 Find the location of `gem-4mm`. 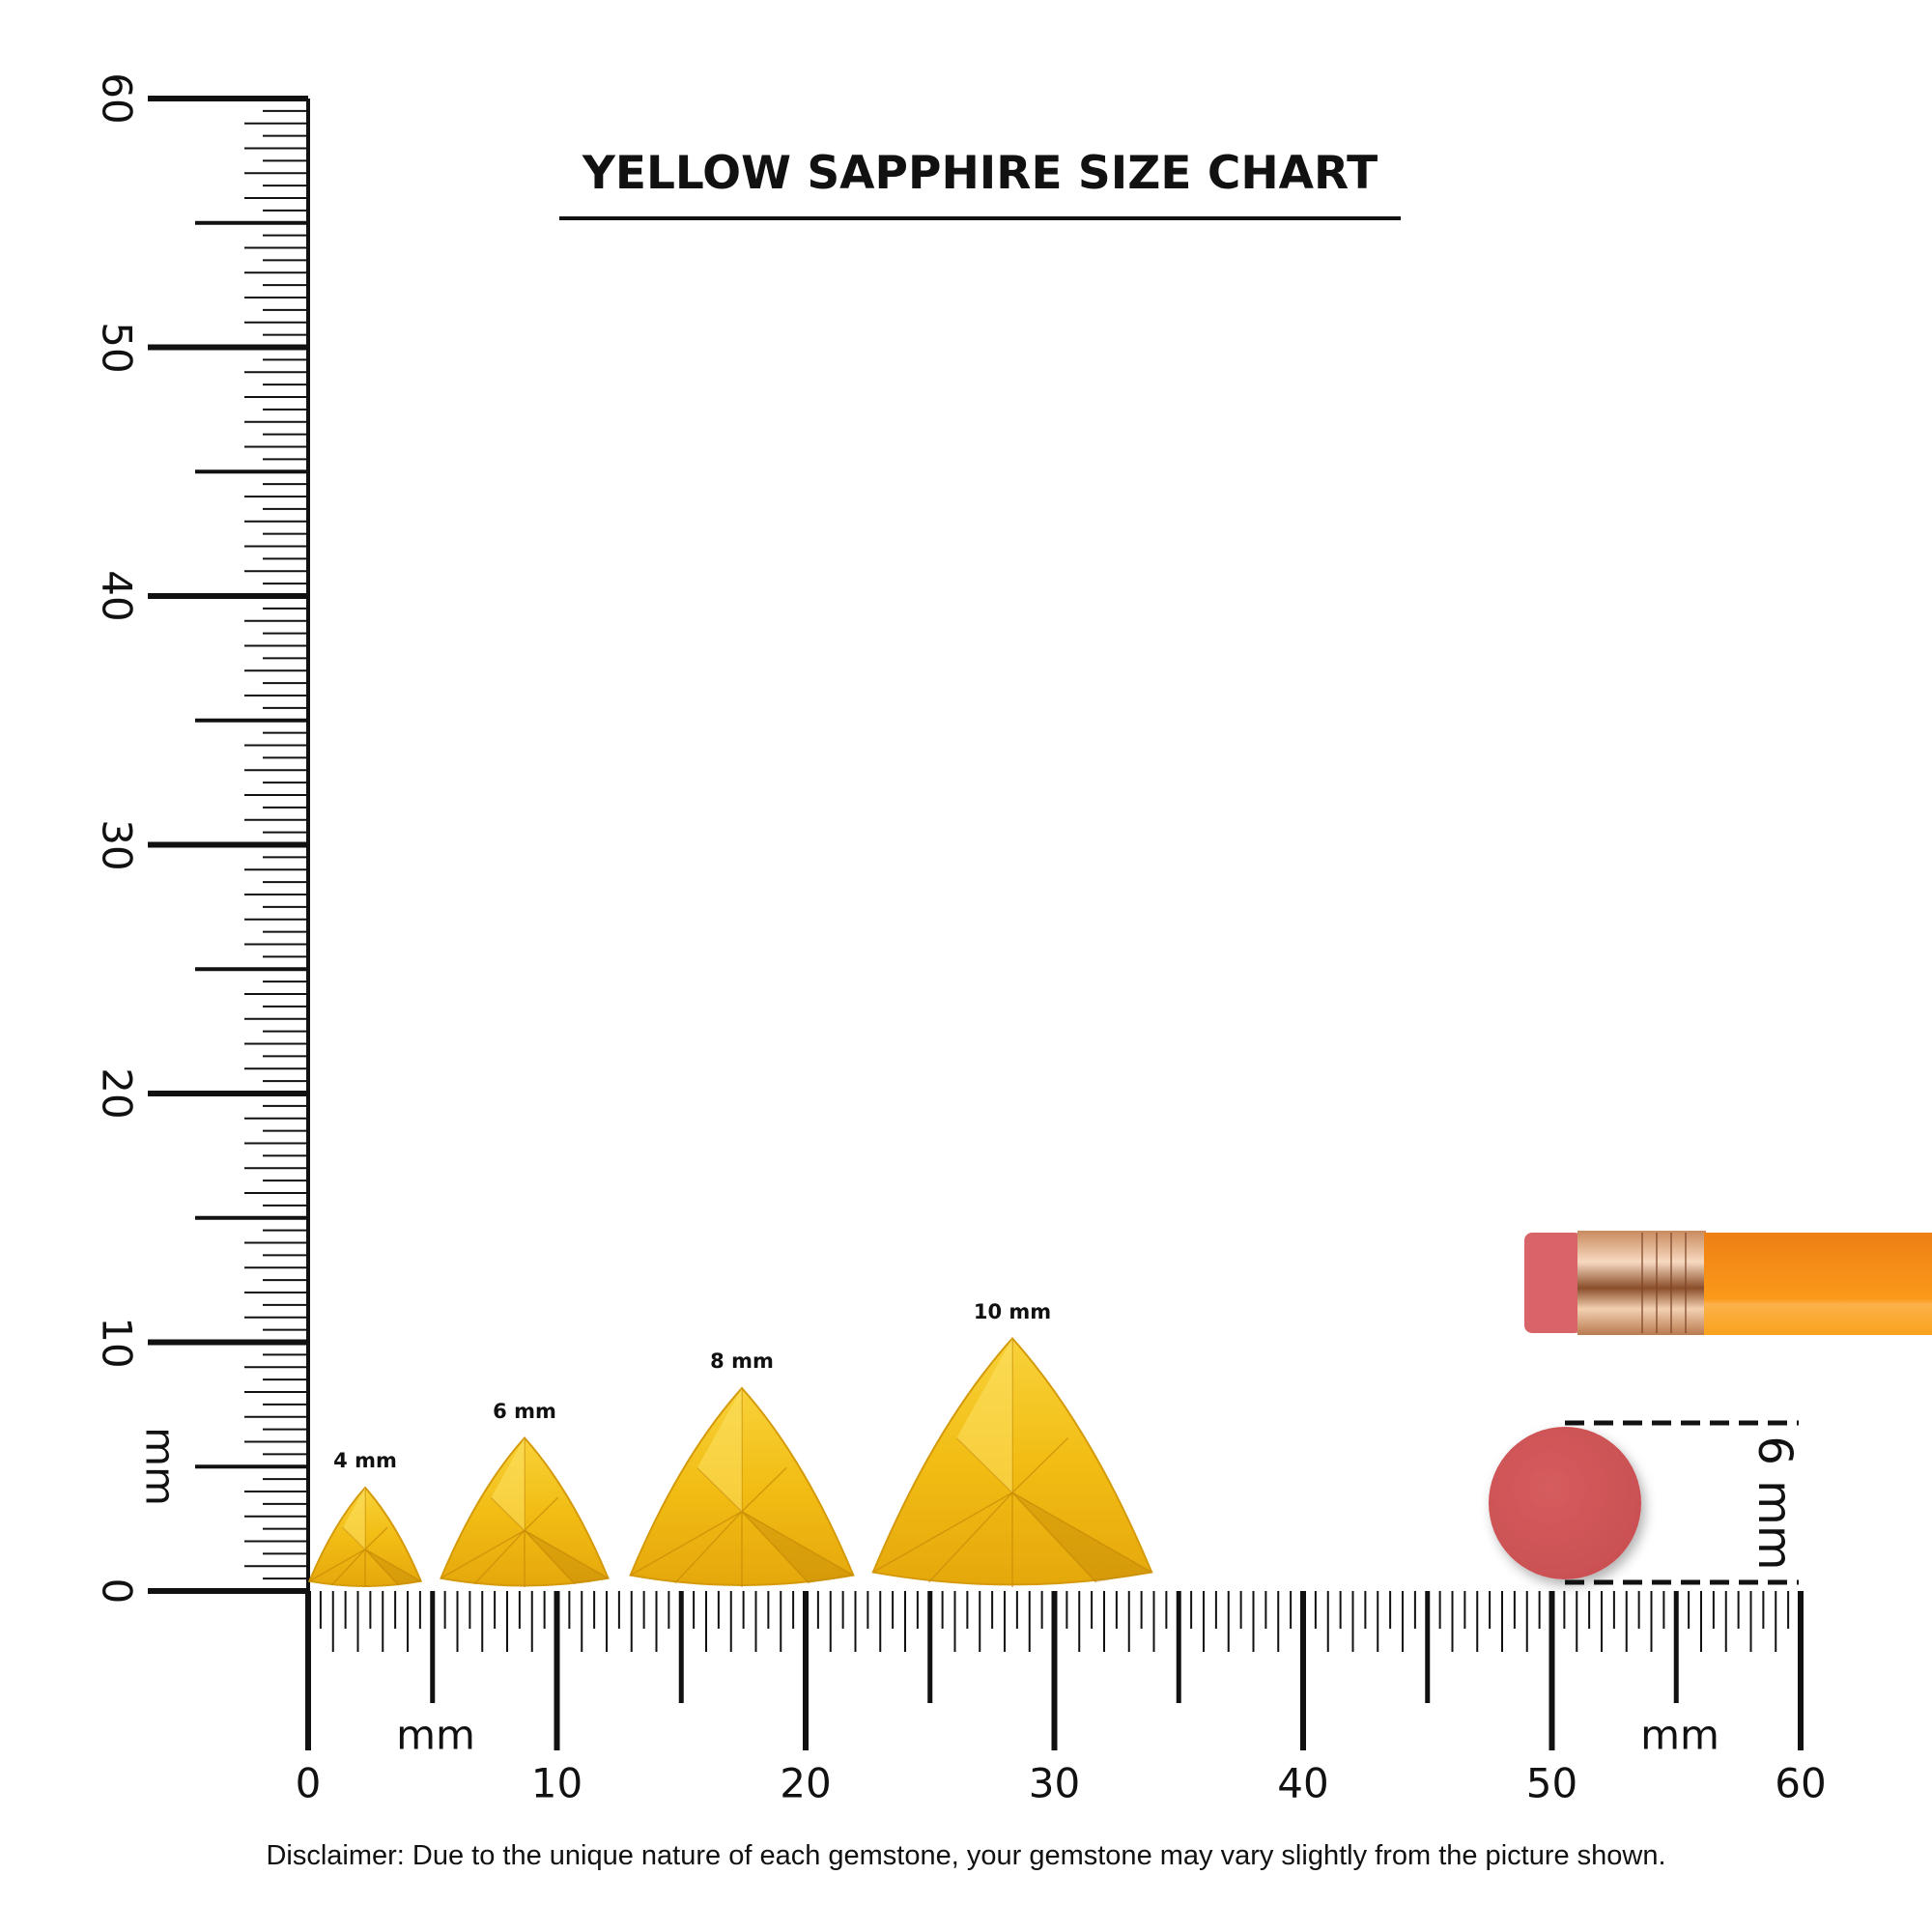

gem-4mm is located at coordinates (365, 1536).